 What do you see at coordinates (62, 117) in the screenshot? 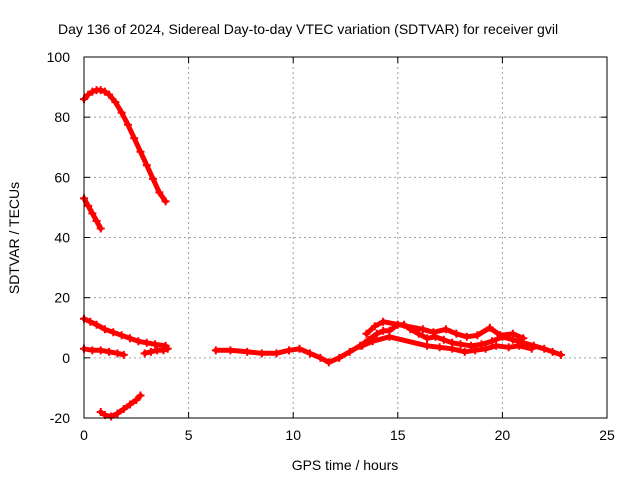
I see `y-tick-label: 80` at bounding box center [62, 117].